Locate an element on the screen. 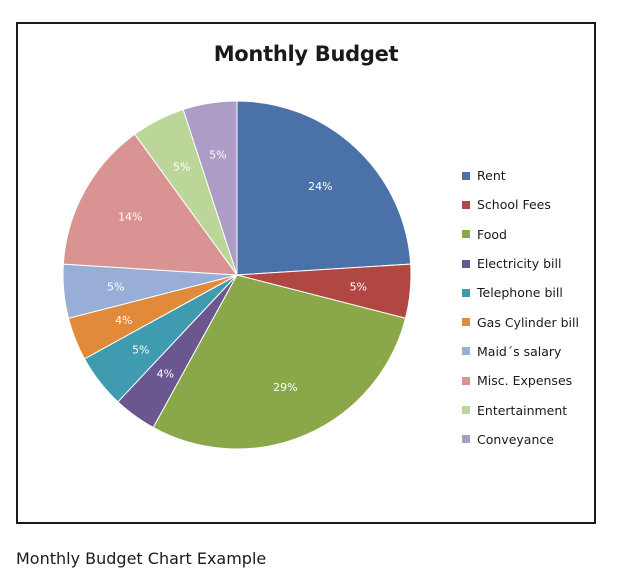  figure-caption: Monthly Budget Chart Example is located at coordinates (141, 558).